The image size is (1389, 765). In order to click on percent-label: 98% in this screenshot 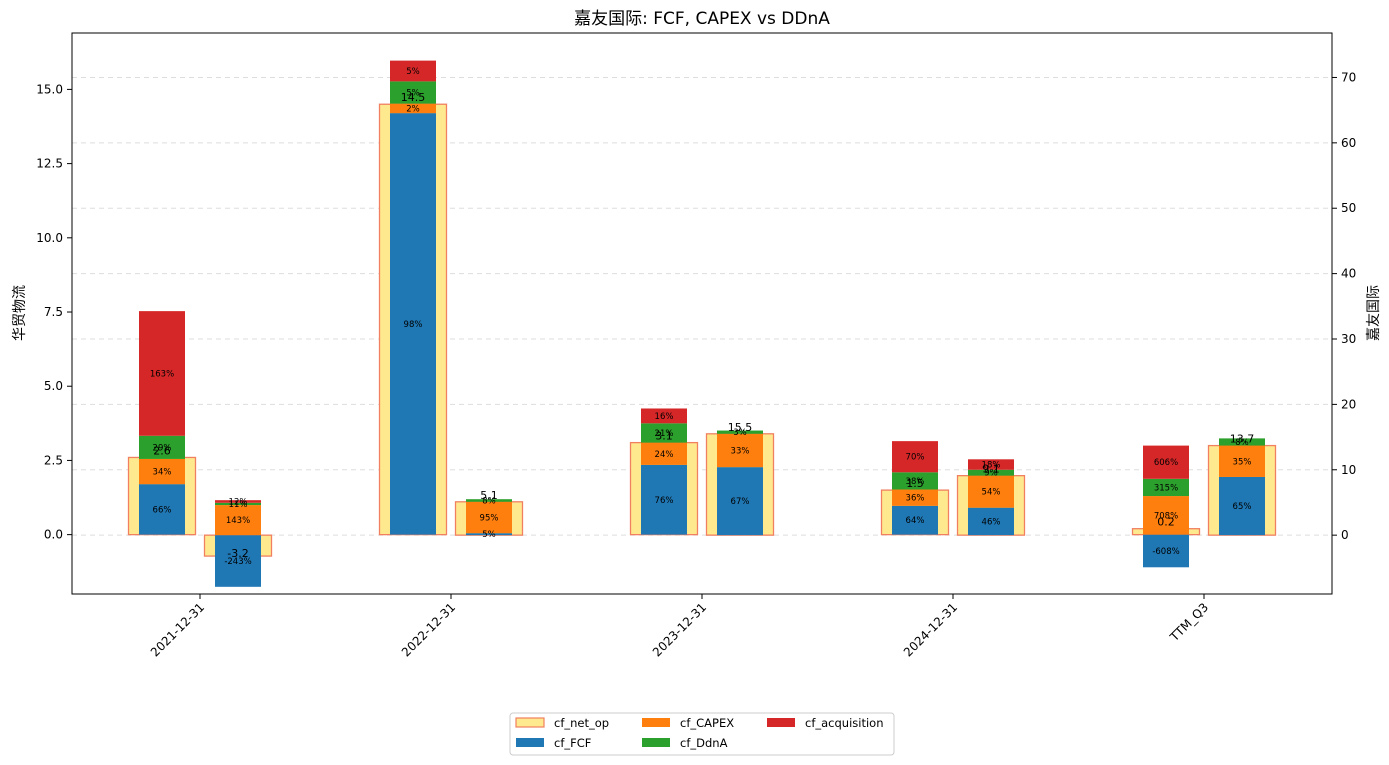, I will do `click(413, 325)`.